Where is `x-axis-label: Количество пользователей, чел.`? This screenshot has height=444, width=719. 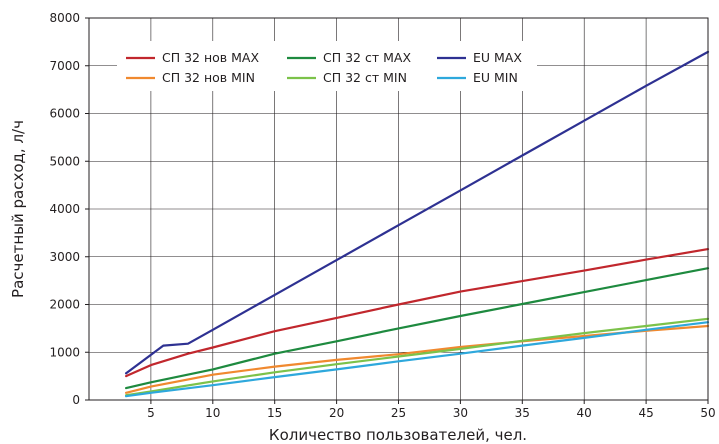
x-axis-label: Количество пользователей, чел. is located at coordinates (398, 435).